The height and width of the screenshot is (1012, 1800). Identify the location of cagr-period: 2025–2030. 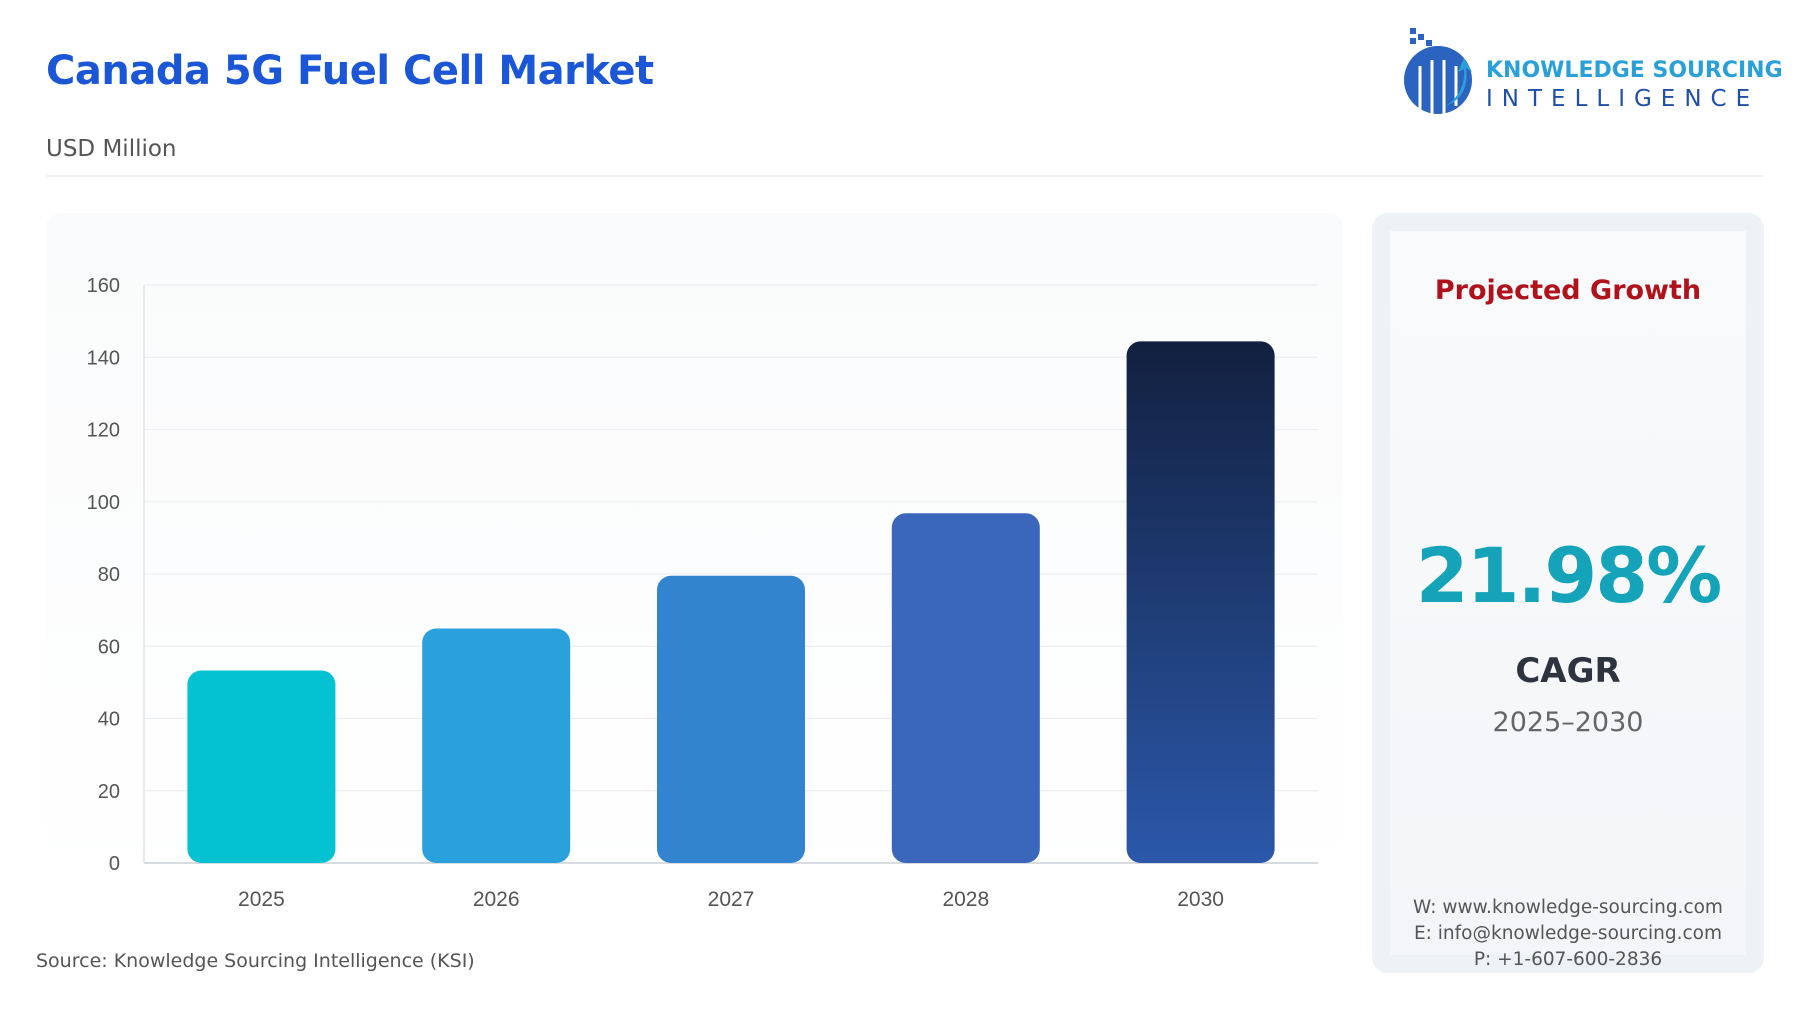
(1568, 722).